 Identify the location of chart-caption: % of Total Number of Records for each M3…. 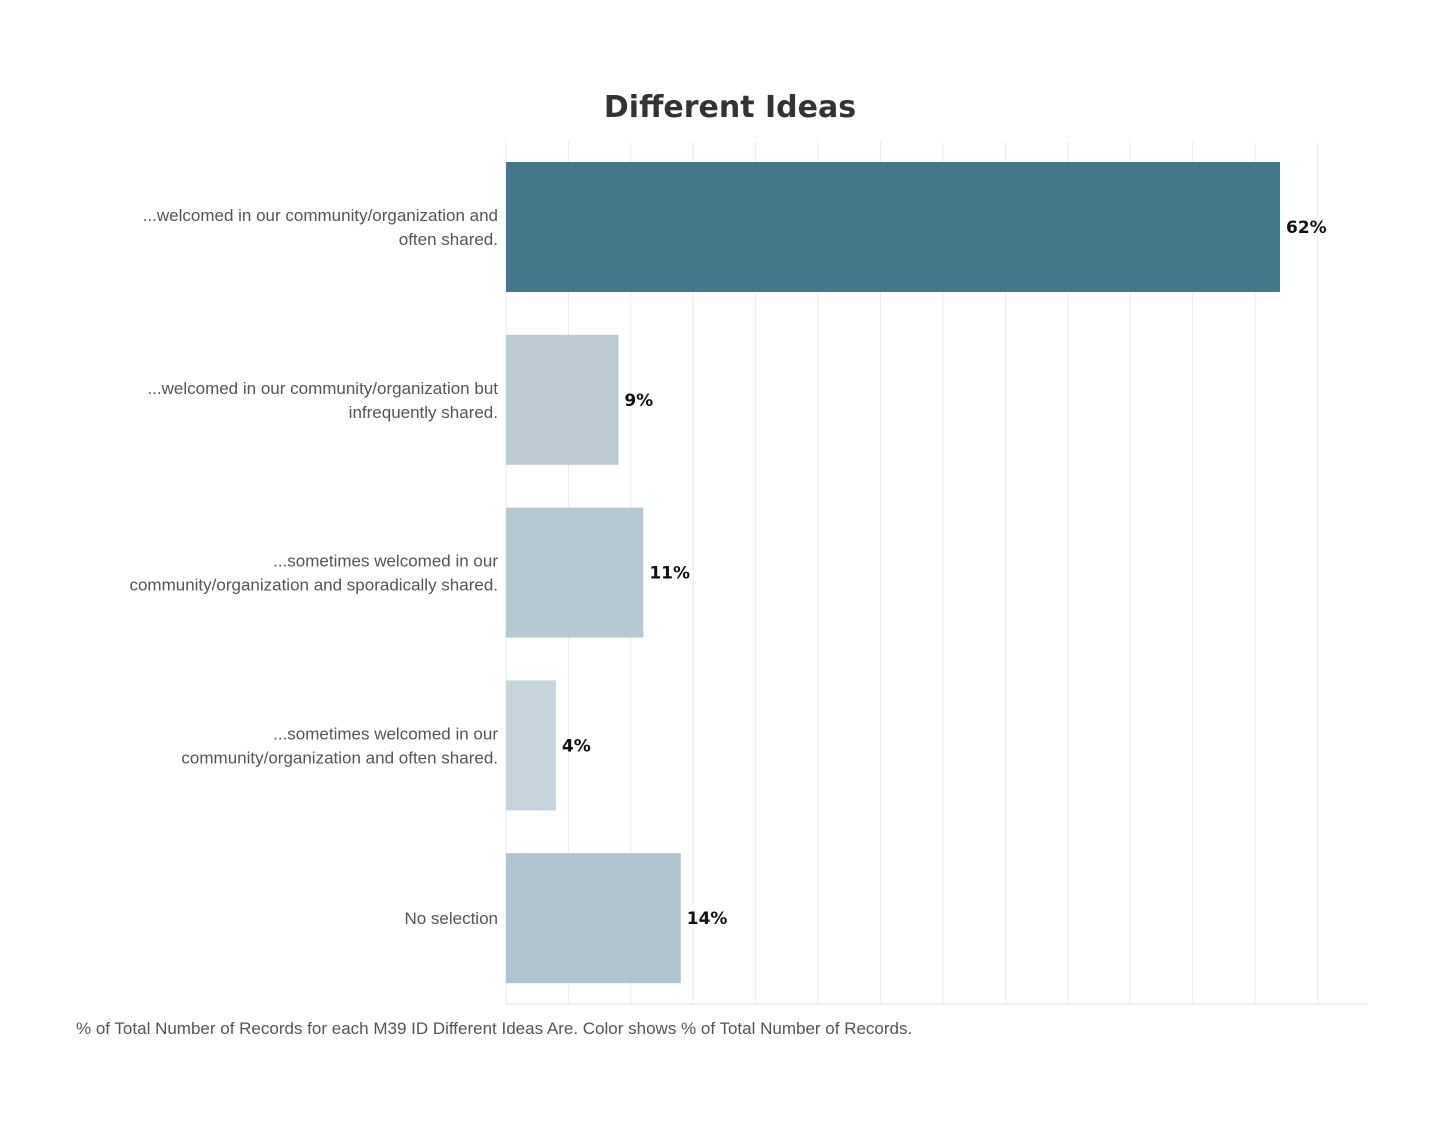
(494, 1028).